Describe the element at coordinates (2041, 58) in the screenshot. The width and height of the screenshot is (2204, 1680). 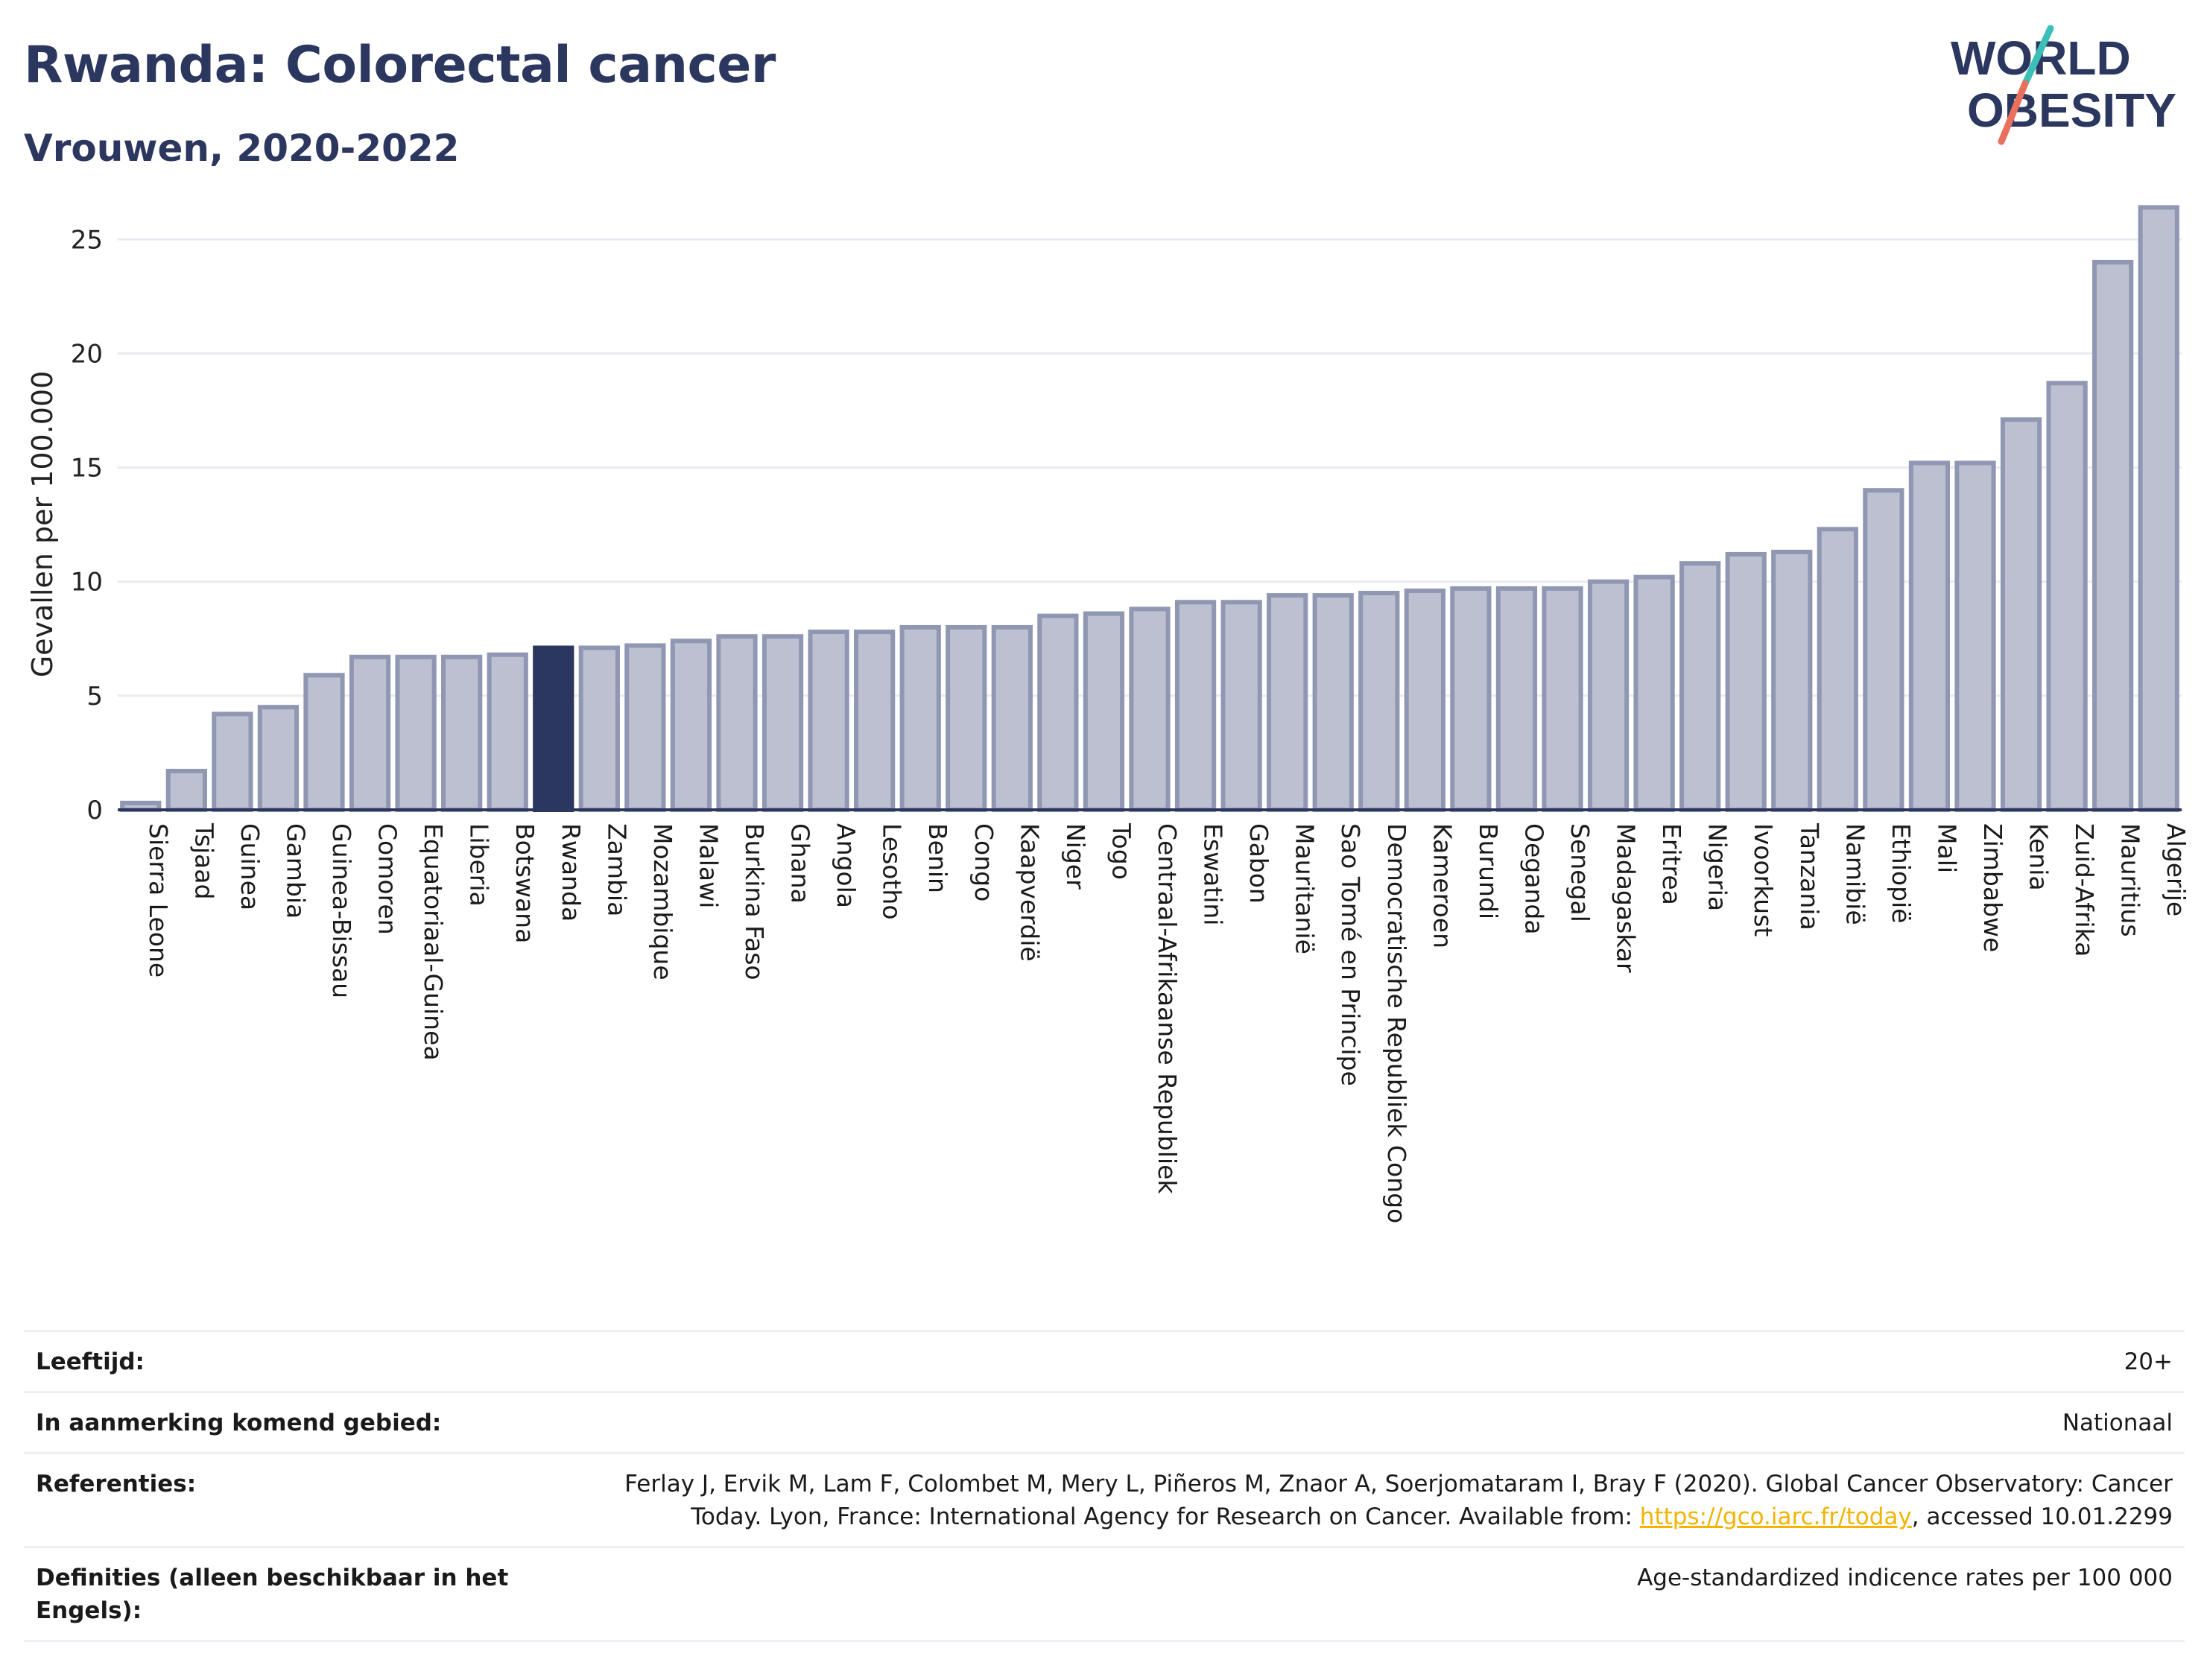
I see `logo-word-1: WORLD` at that location.